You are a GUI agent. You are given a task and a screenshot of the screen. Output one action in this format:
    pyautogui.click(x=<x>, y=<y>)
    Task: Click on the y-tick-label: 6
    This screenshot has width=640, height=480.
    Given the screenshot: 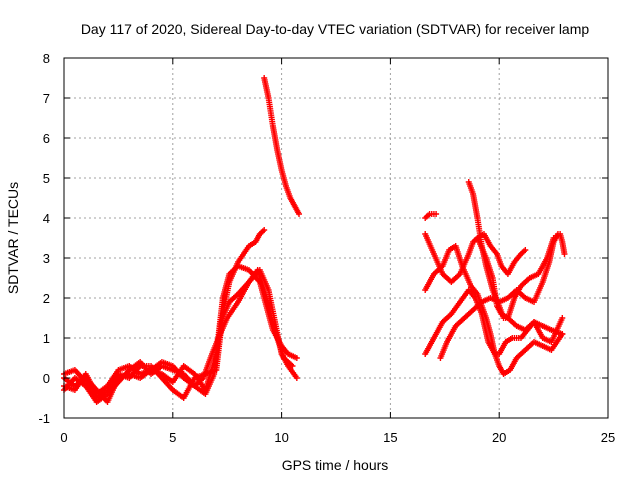 What is the action you would take?
    pyautogui.click(x=46, y=138)
    